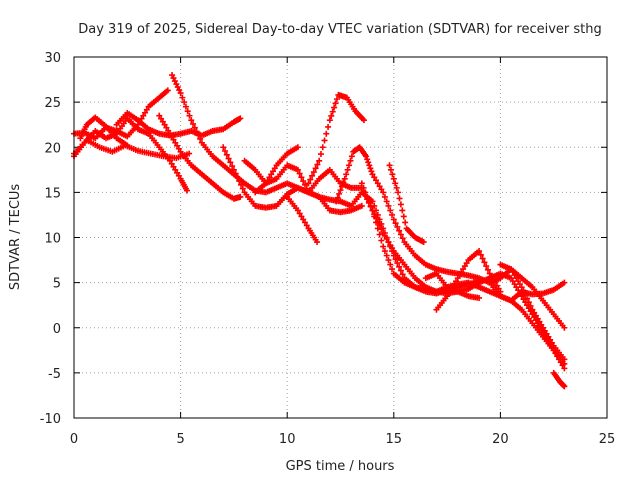  Describe the element at coordinates (180, 439) in the screenshot. I see `x-tick-label: 5` at that location.